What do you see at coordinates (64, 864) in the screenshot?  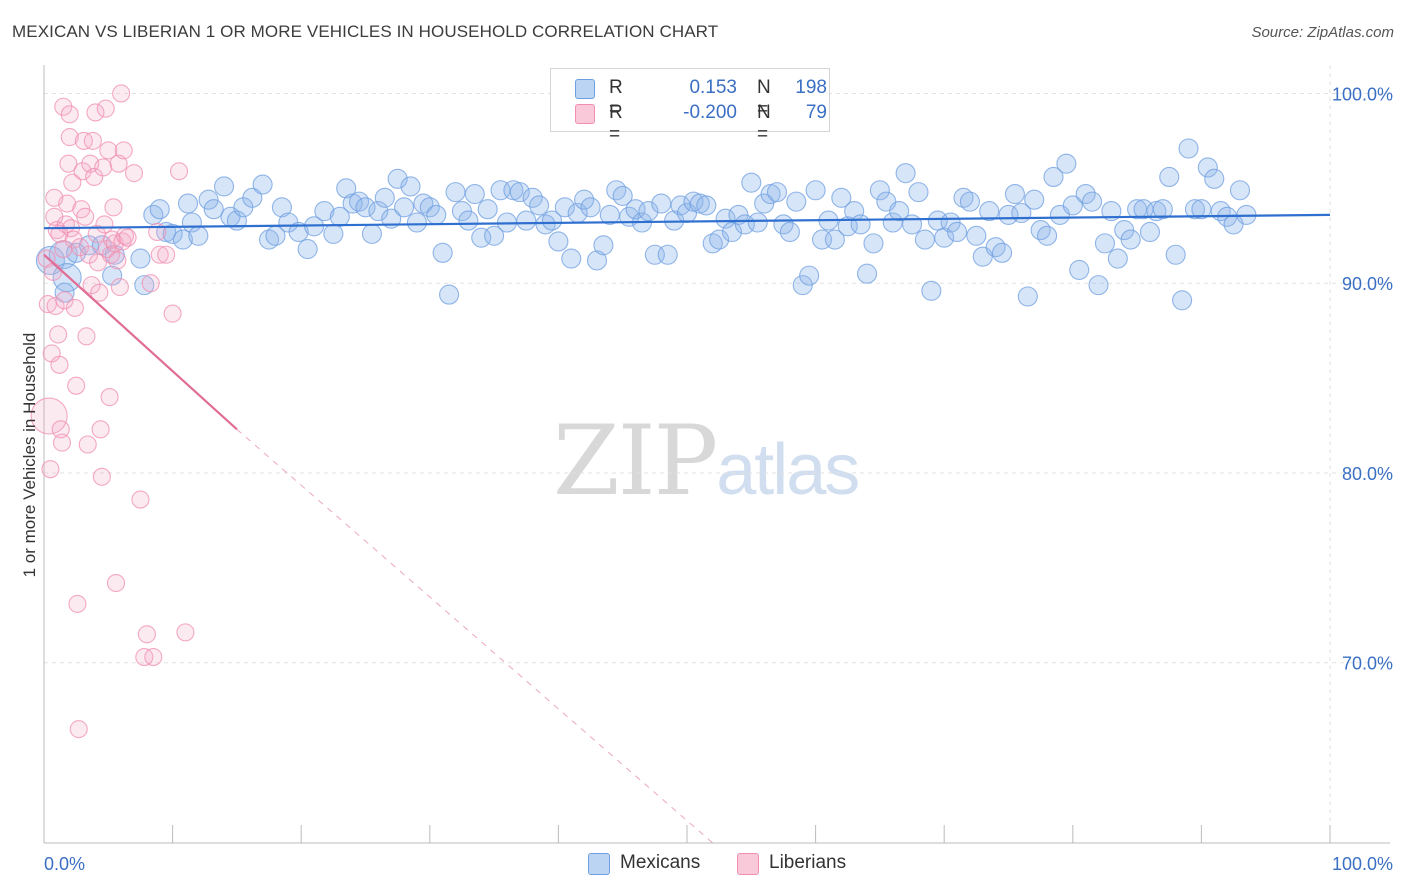 I see `x-tick-label: 0.0%` at bounding box center [64, 864].